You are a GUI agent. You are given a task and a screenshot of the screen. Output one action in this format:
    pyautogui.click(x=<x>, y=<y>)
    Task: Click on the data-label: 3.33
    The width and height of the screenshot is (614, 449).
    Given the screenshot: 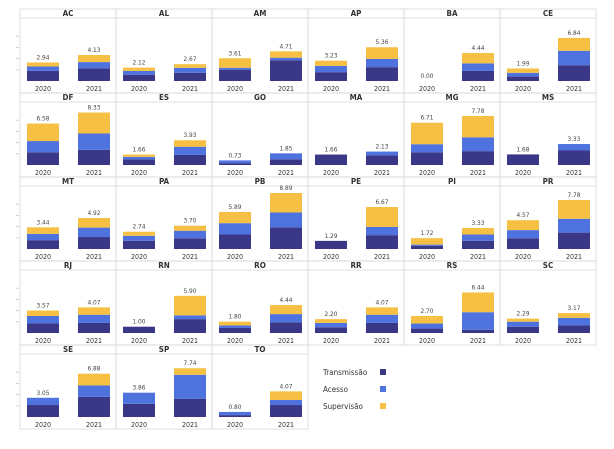 What is the action you would take?
    pyautogui.click(x=477, y=223)
    